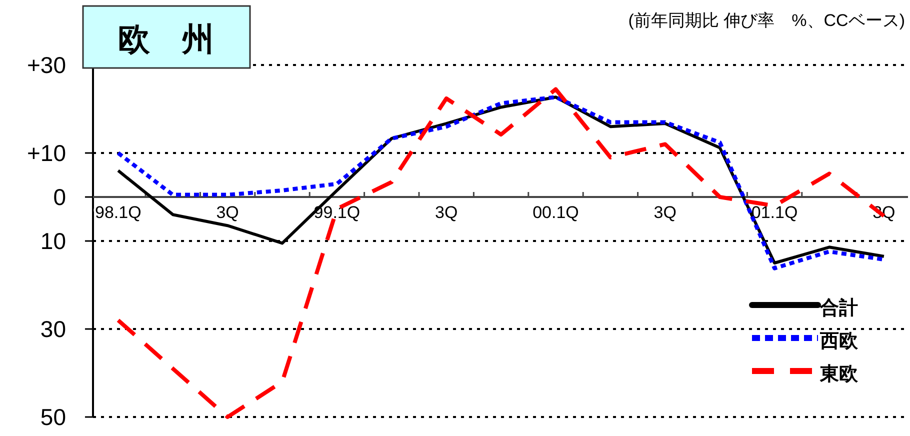 The height and width of the screenshot is (436, 910). What do you see at coordinates (774, 212) in the screenshot?
I see `x-tick-label: 01.1Q` at bounding box center [774, 212].